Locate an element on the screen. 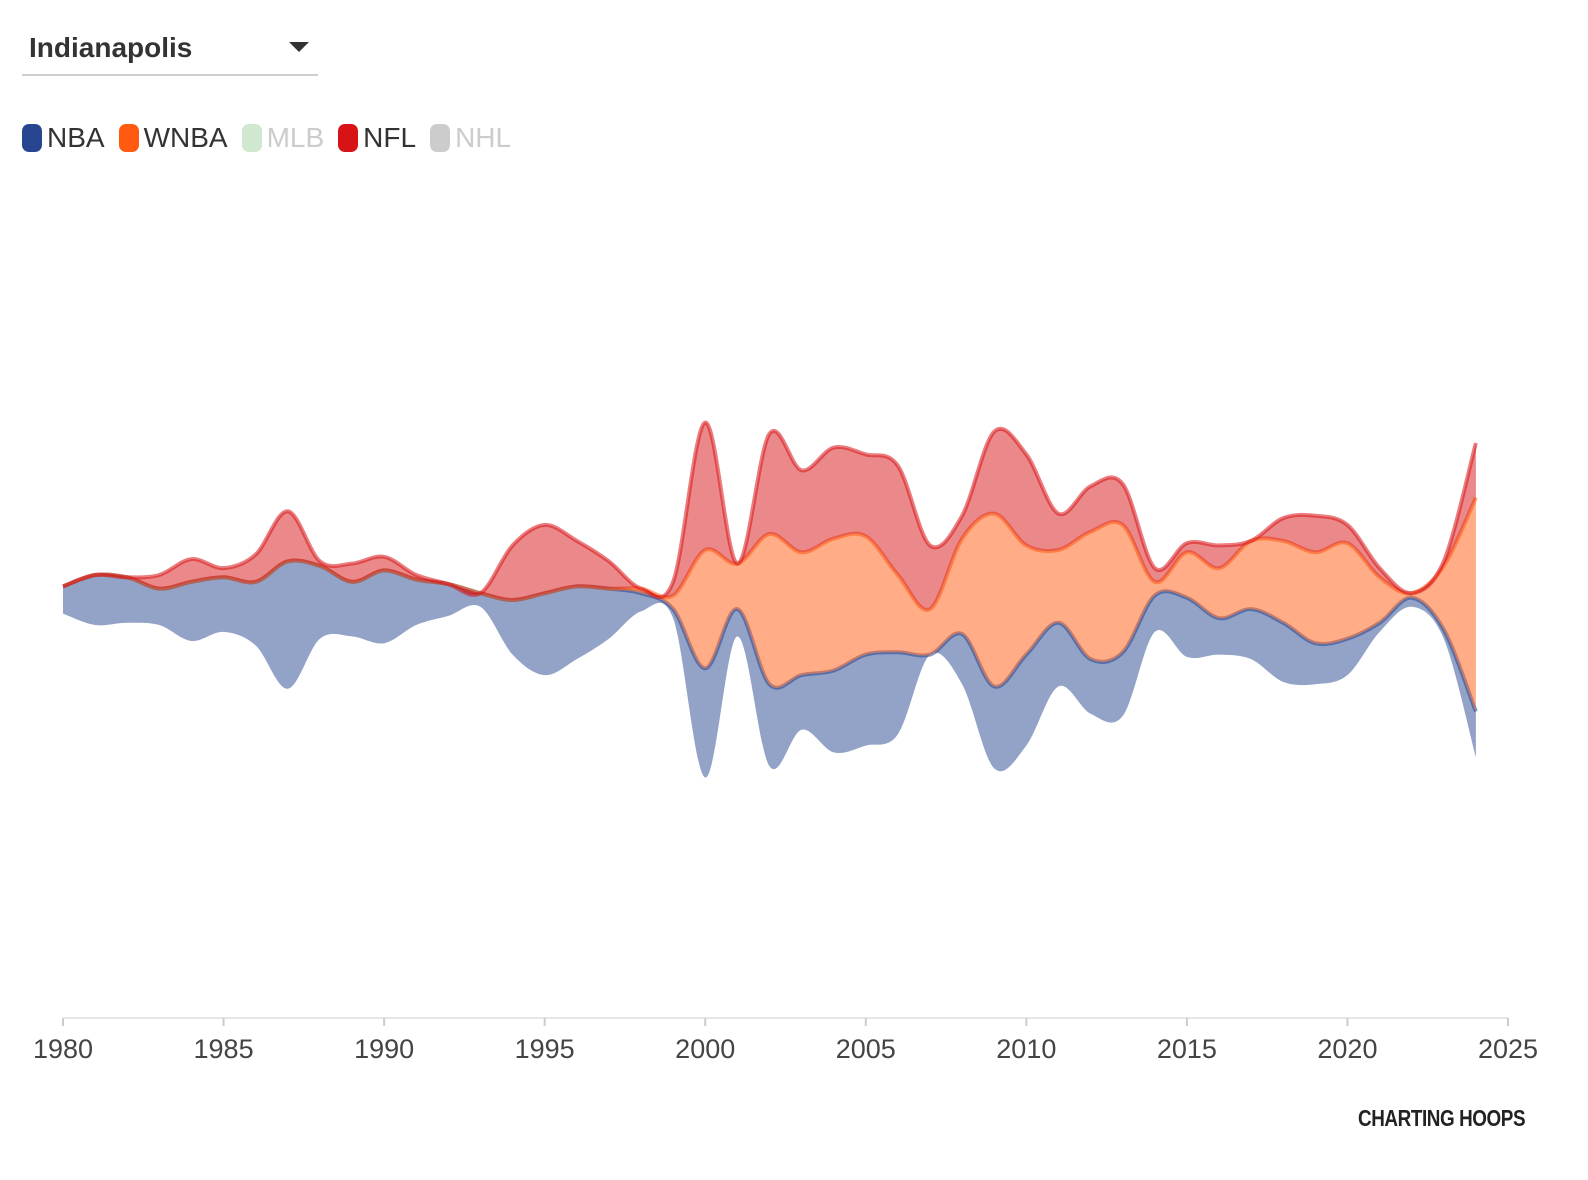 This screenshot has height=1180, width=1588. x-tick-label-2000: 2000 is located at coordinates (705, 1049).